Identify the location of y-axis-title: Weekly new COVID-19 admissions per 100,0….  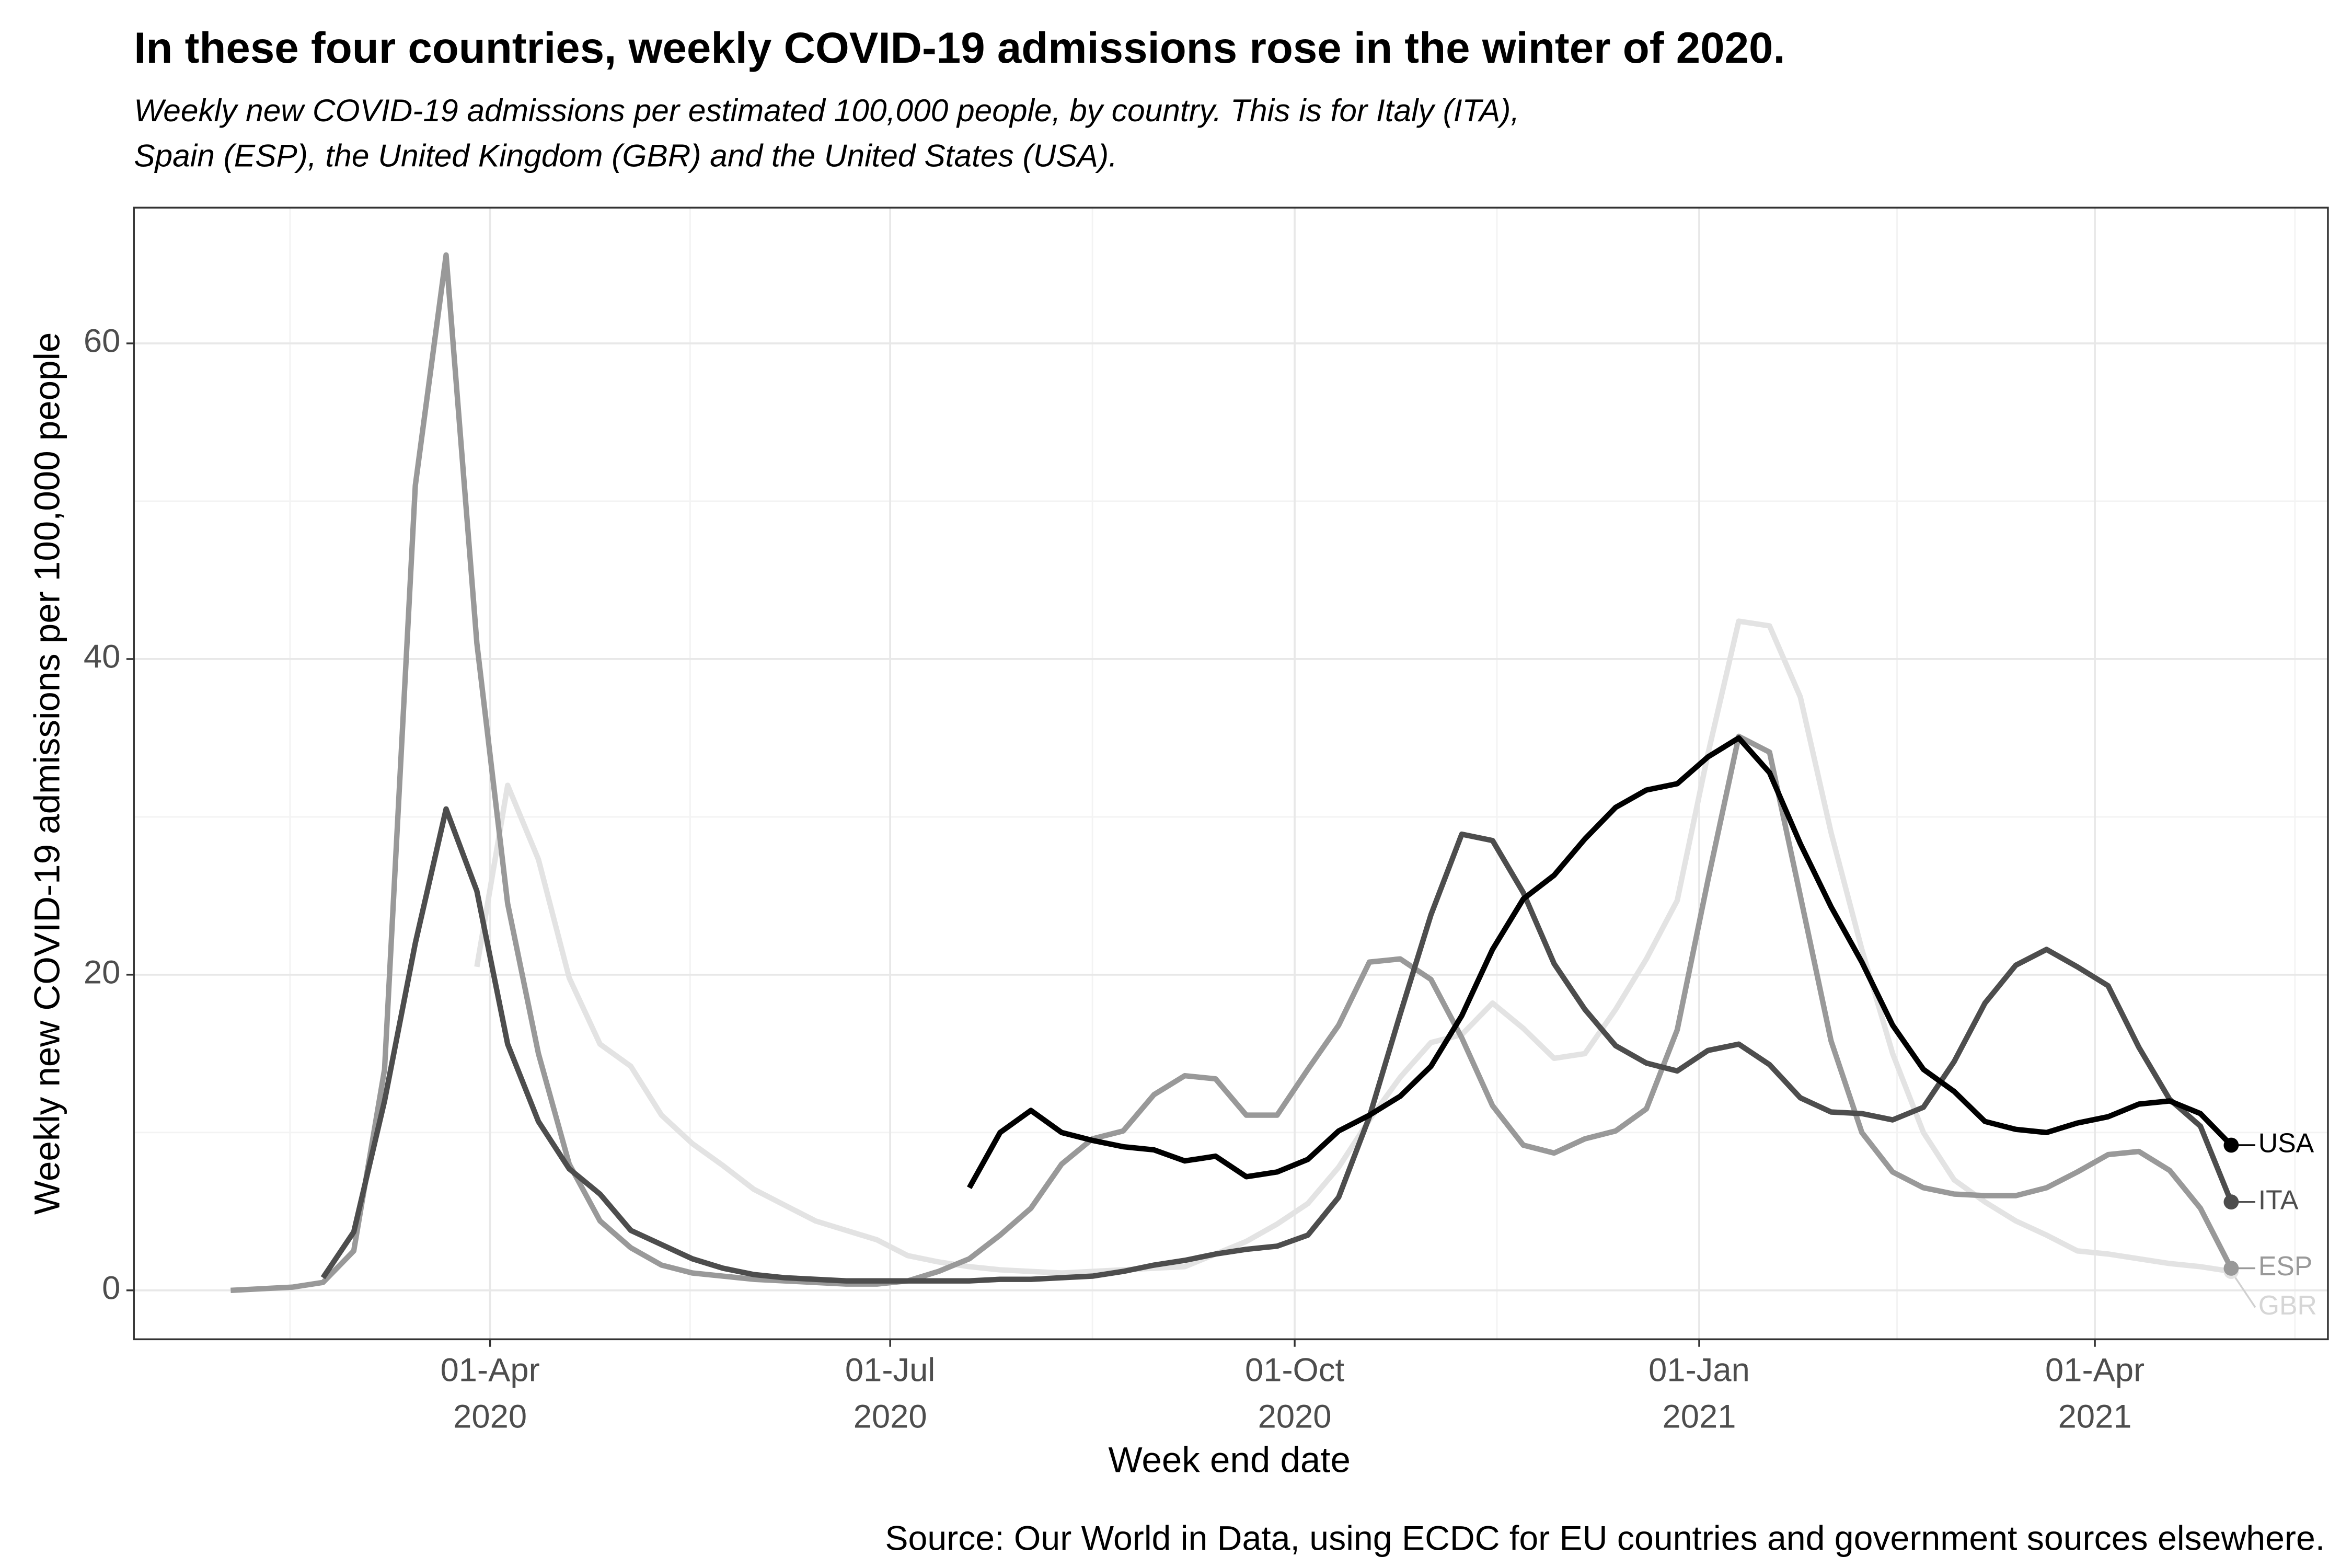
(46, 773).